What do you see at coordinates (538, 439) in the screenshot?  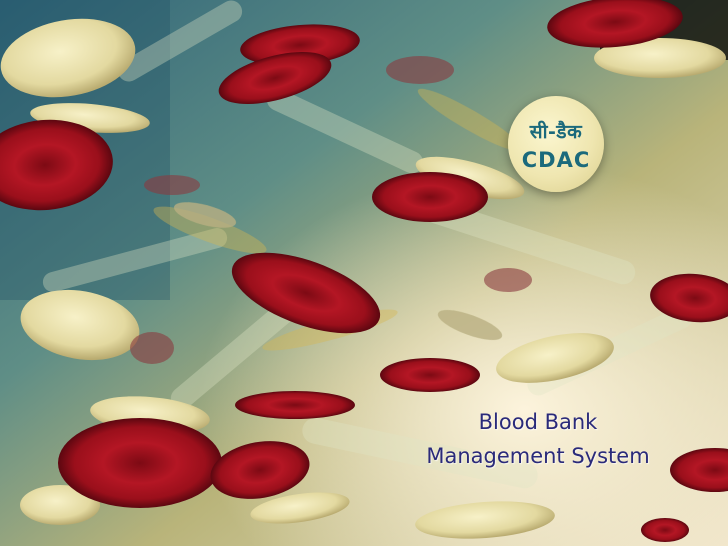 I see `slide-title: Blood Bank Management System` at bounding box center [538, 439].